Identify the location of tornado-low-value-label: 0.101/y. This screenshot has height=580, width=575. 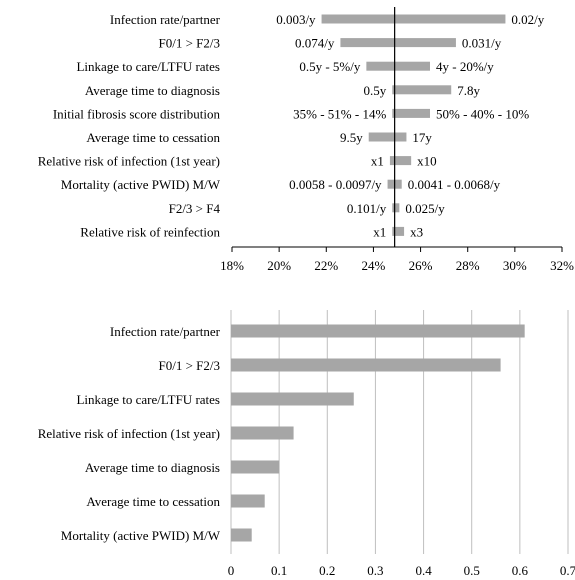
(367, 208).